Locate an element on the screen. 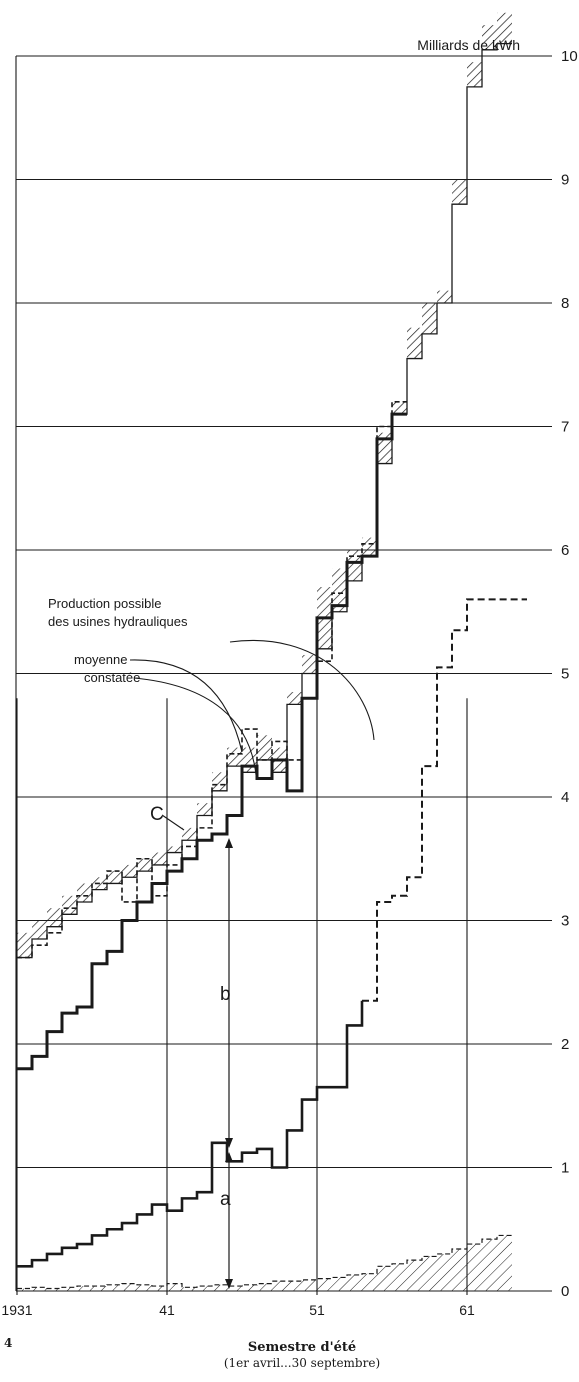  band-step-1957 is located at coordinates (414, 343).